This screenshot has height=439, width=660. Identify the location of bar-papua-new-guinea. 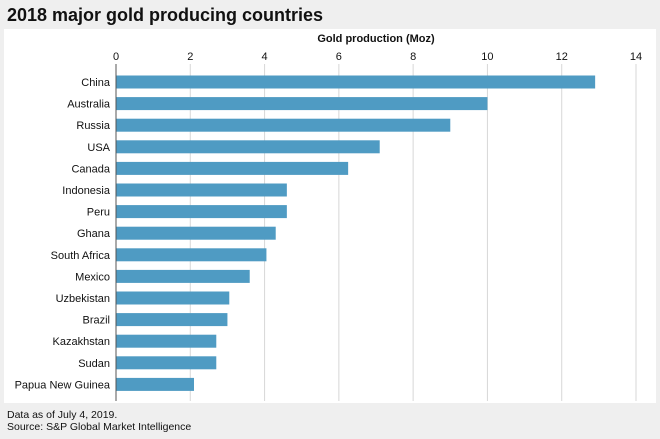
(155, 384).